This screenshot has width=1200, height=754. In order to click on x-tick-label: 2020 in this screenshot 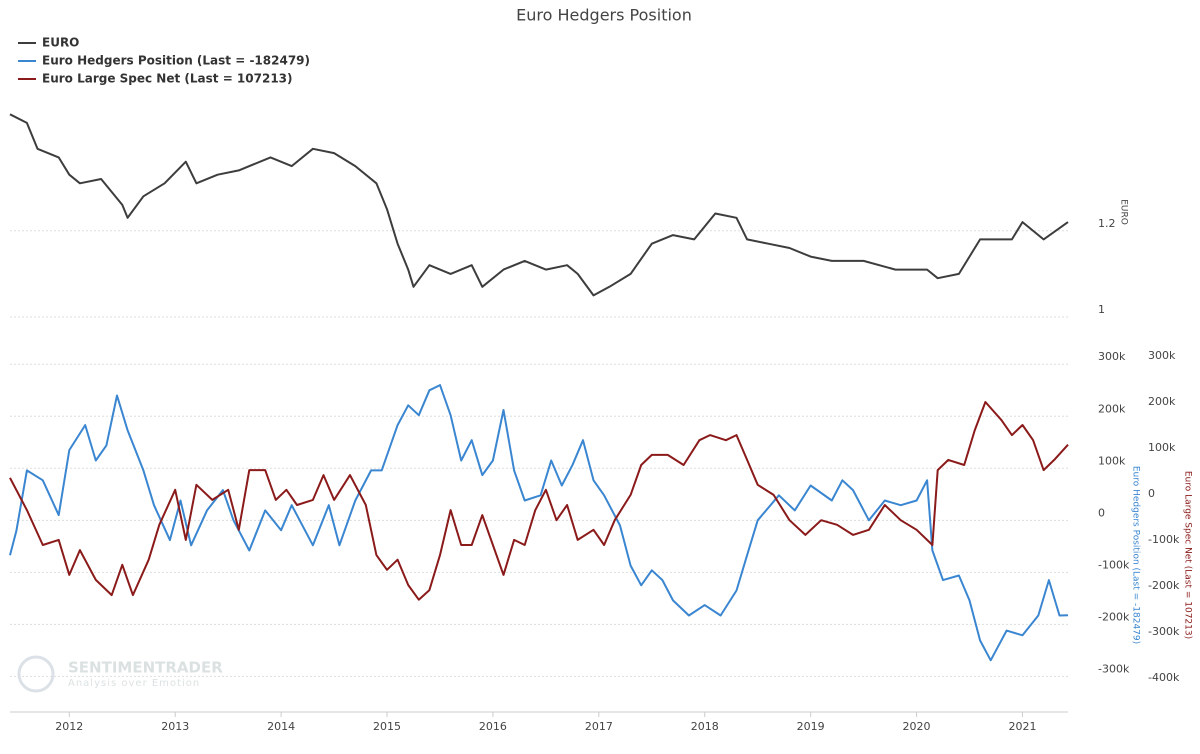, I will do `click(917, 726)`.